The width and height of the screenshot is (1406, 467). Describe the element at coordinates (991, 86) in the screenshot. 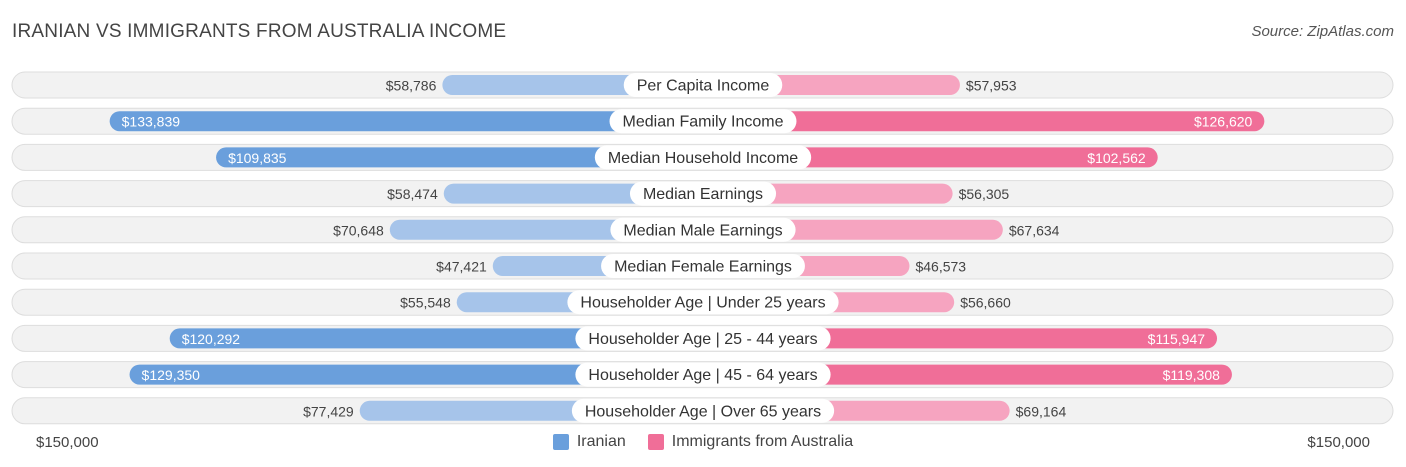

I see `value-label-australia: $57,953` at that location.